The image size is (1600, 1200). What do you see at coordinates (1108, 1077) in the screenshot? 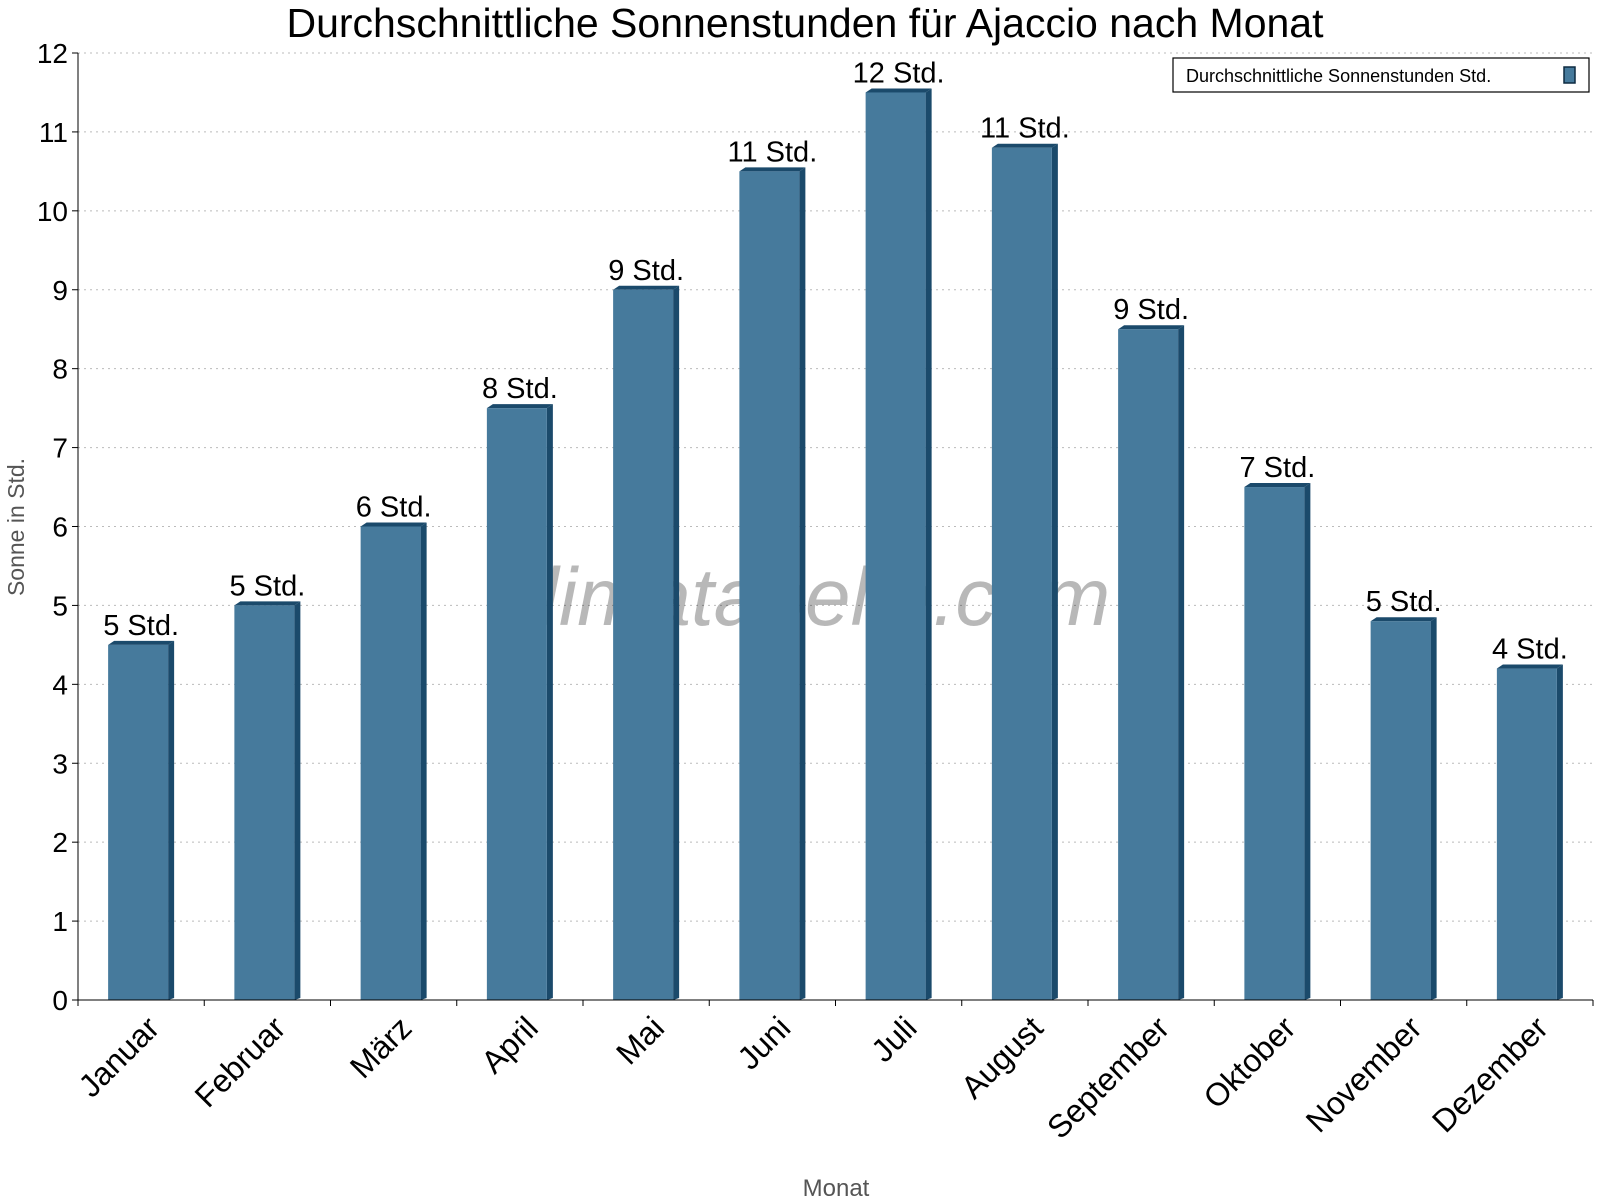
I see `x-tick-label: September` at bounding box center [1108, 1077].